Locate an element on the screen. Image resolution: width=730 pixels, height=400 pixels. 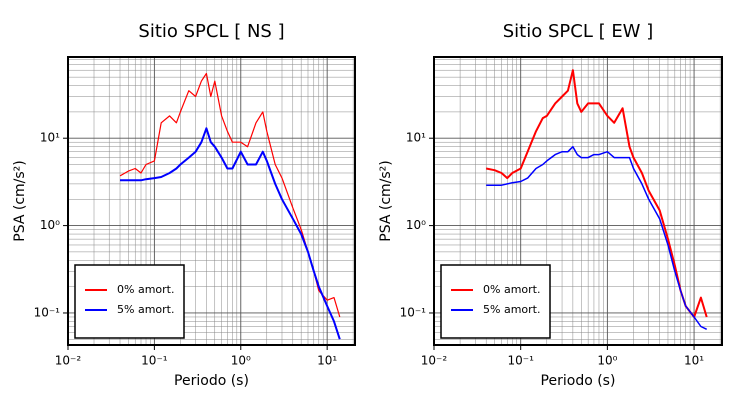
chart-title: Sitio SPCL [ NS ] is located at coordinates (211, 31).